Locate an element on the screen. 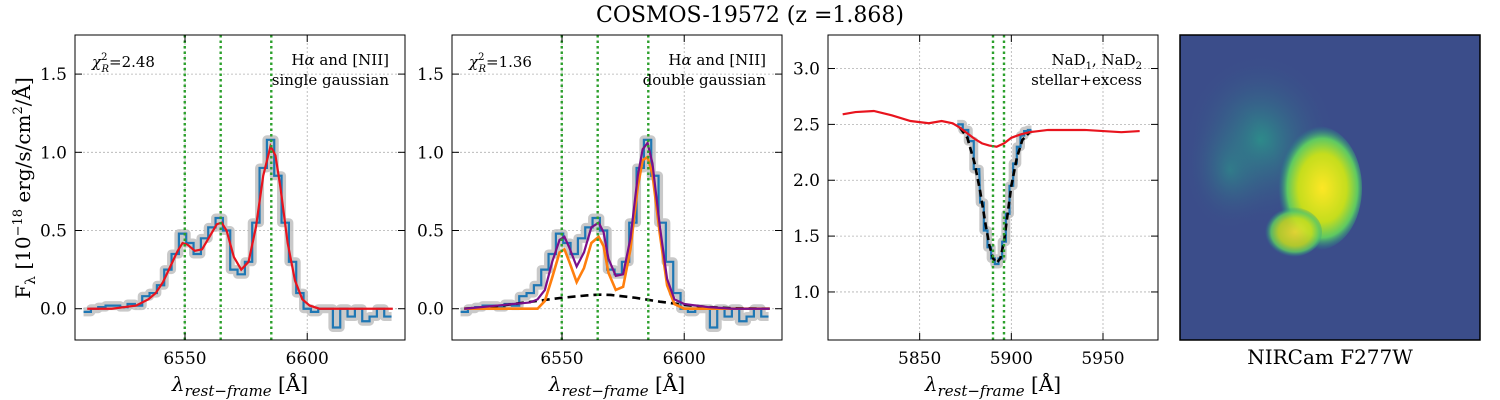  chi2-annotation: χ2 R=2.48 is located at coordinates (123, 63).